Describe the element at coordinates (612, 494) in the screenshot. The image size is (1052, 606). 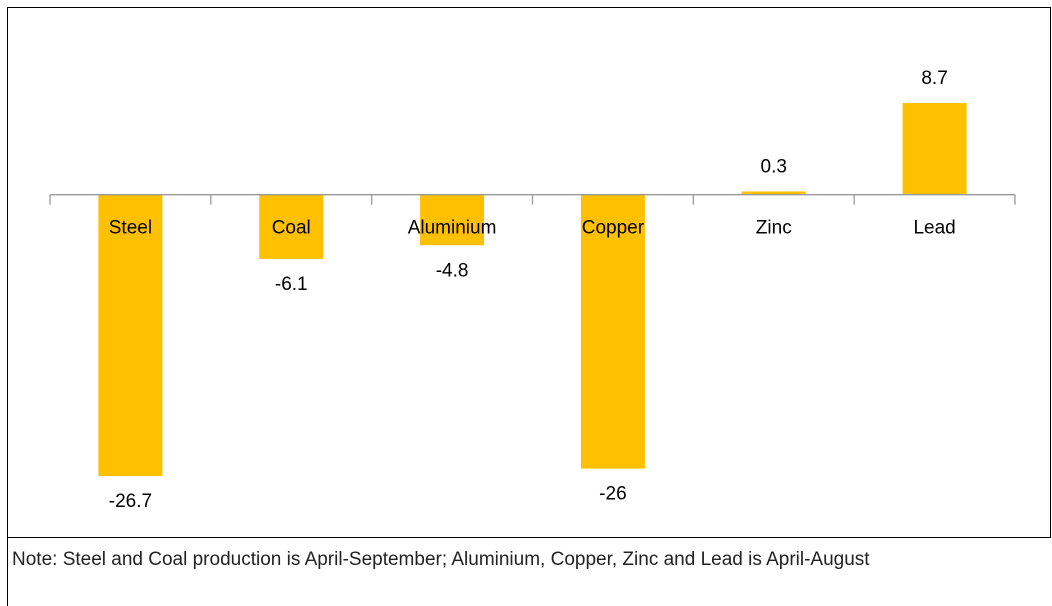
I see `data-label: -26` at that location.